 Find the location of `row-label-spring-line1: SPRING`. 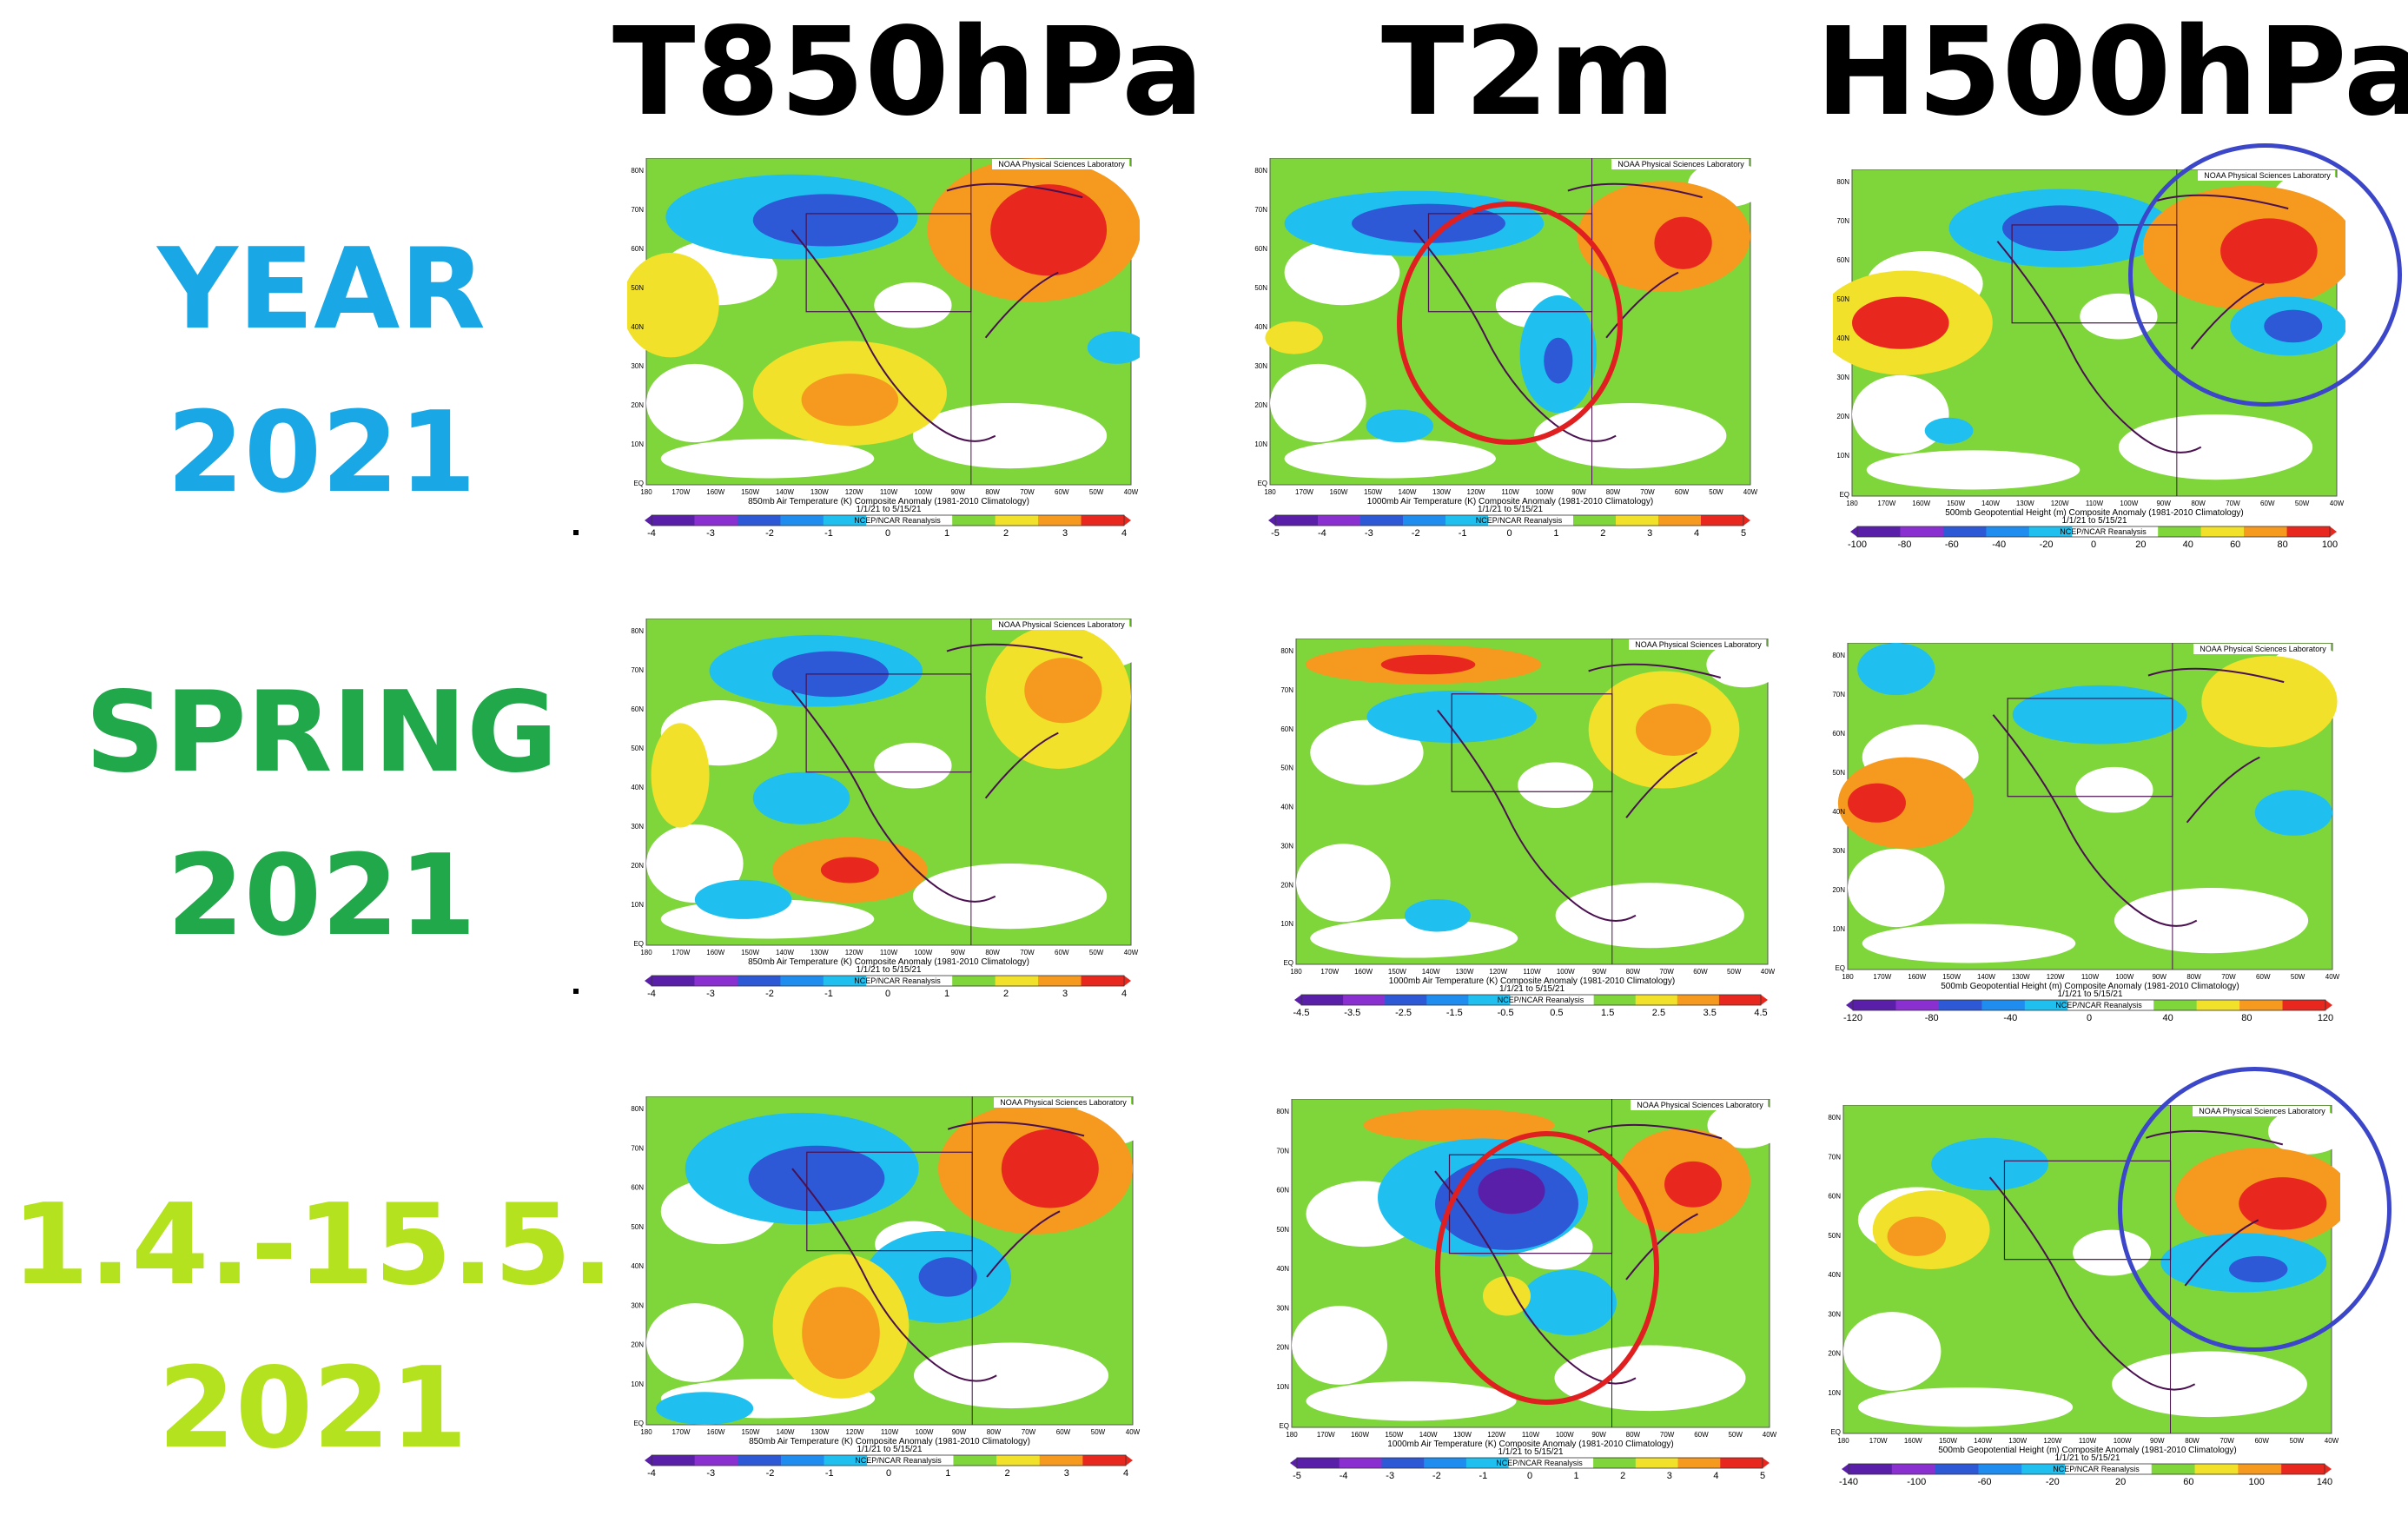

row-label-spring-line1: SPRING is located at coordinates (322, 733).